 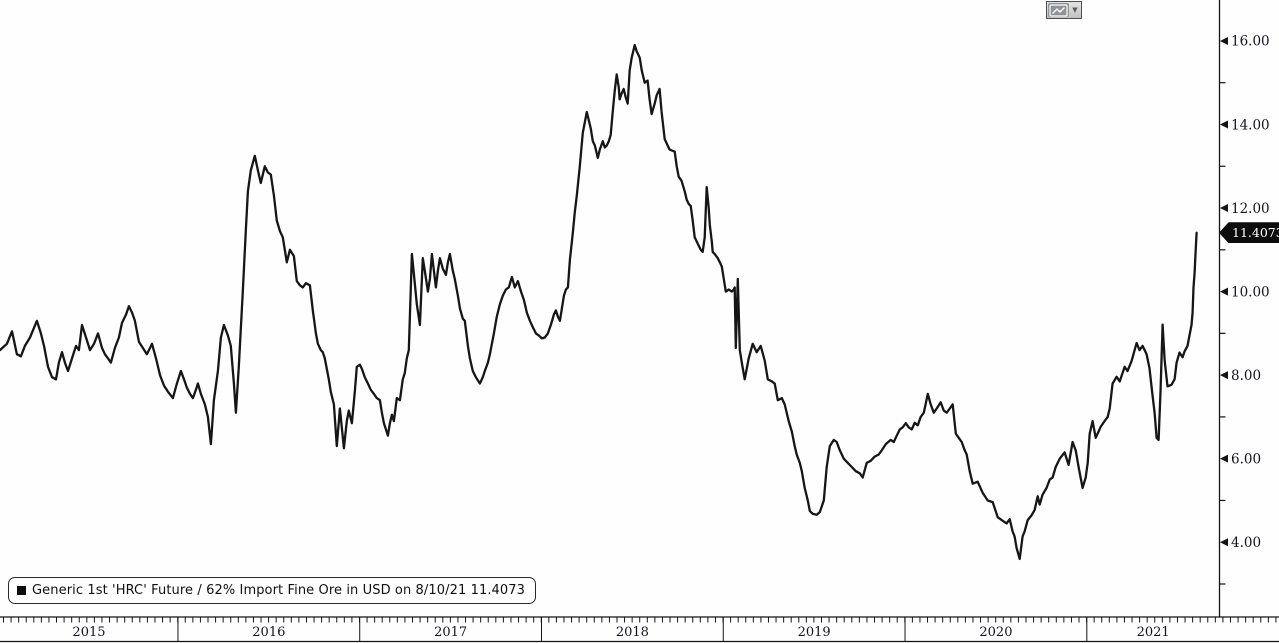 I want to click on chart-type-button: ▼, so click(x=1064, y=10).